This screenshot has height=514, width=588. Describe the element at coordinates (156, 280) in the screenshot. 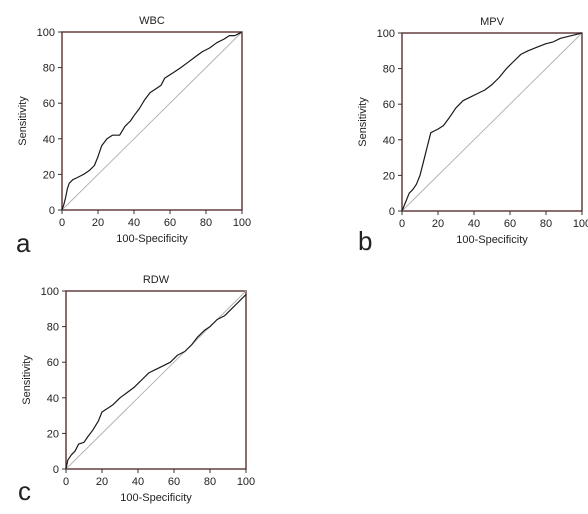

I see `chart-title: RDW` at that location.